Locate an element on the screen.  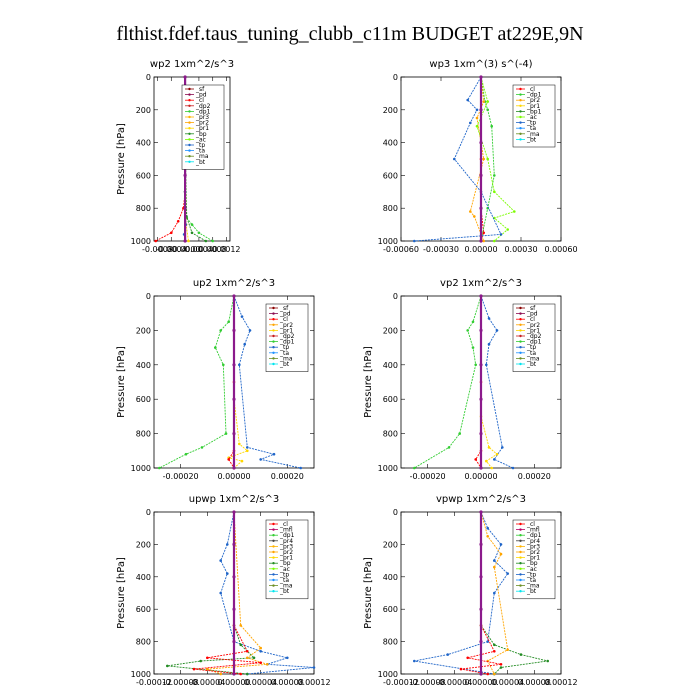
x-tick-label: -0.0004 is located at coordinates (171, 249).